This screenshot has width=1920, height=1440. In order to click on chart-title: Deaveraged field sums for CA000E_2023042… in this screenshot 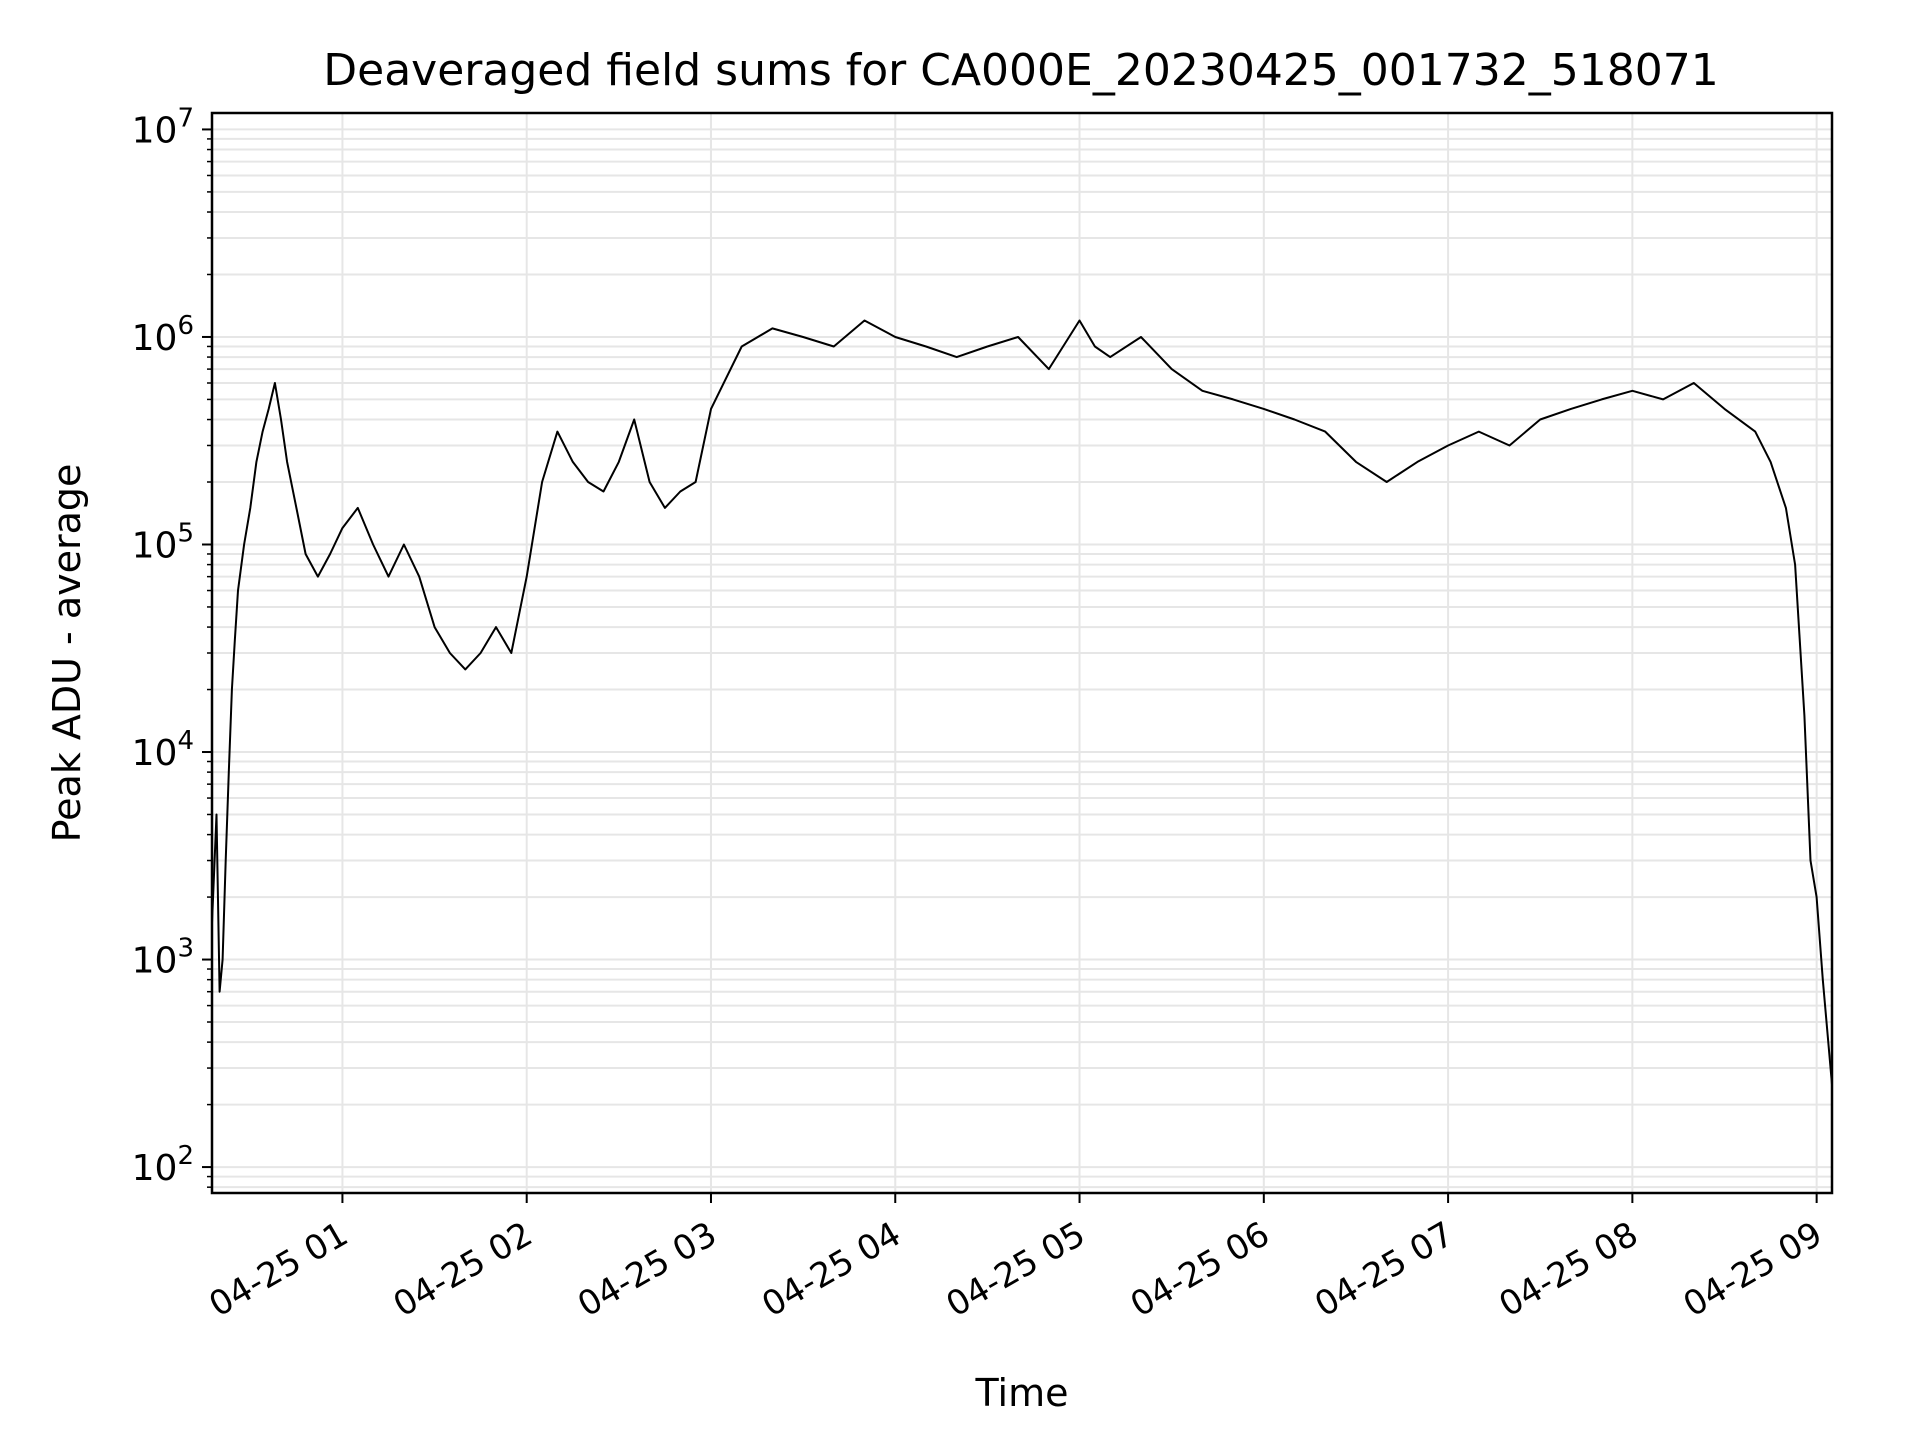, I will do `click(1020, 70)`.